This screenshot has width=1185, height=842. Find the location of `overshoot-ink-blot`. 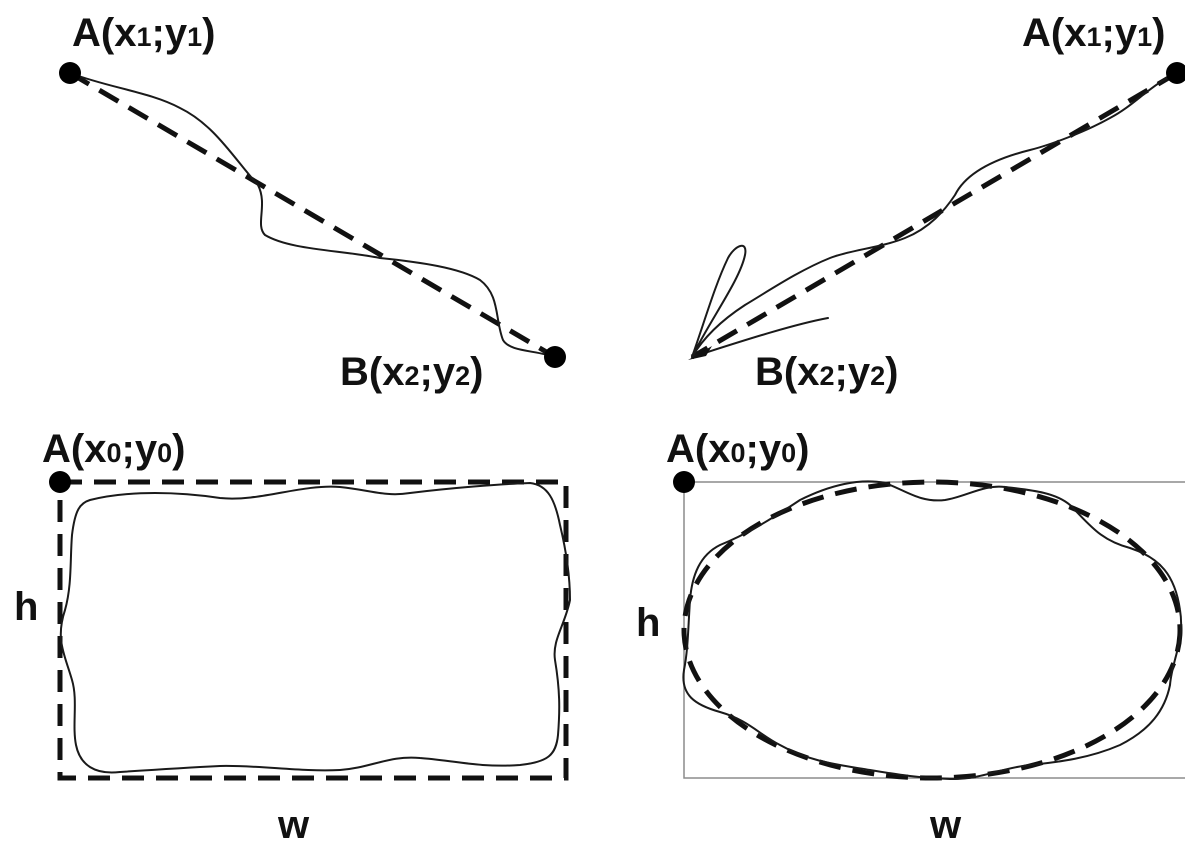

overshoot-ink-blot is located at coordinates (700, 353).